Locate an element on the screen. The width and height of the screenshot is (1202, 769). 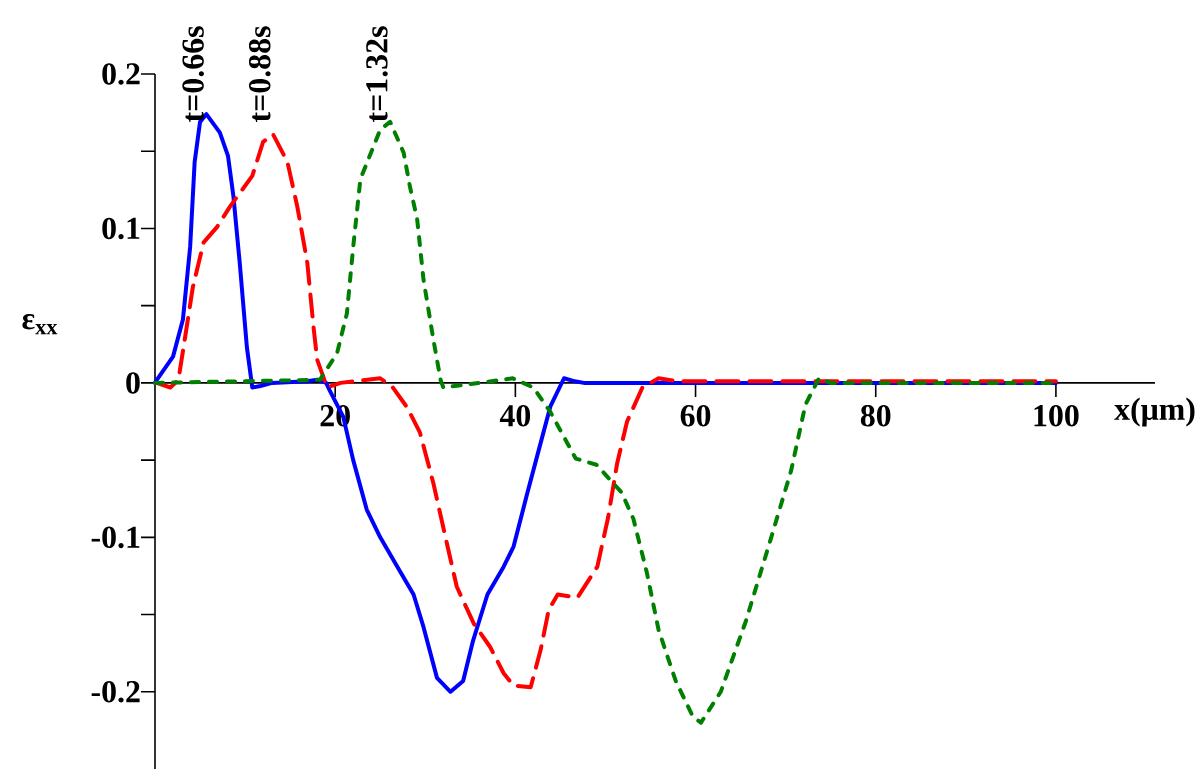
x-tick-label: 80 is located at coordinates (875, 415).